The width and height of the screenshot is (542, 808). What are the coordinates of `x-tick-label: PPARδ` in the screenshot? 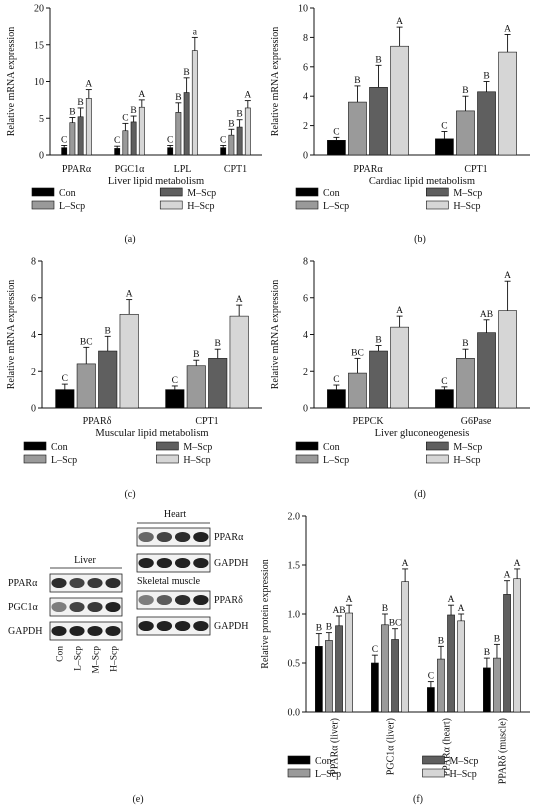 It's located at (97, 421).